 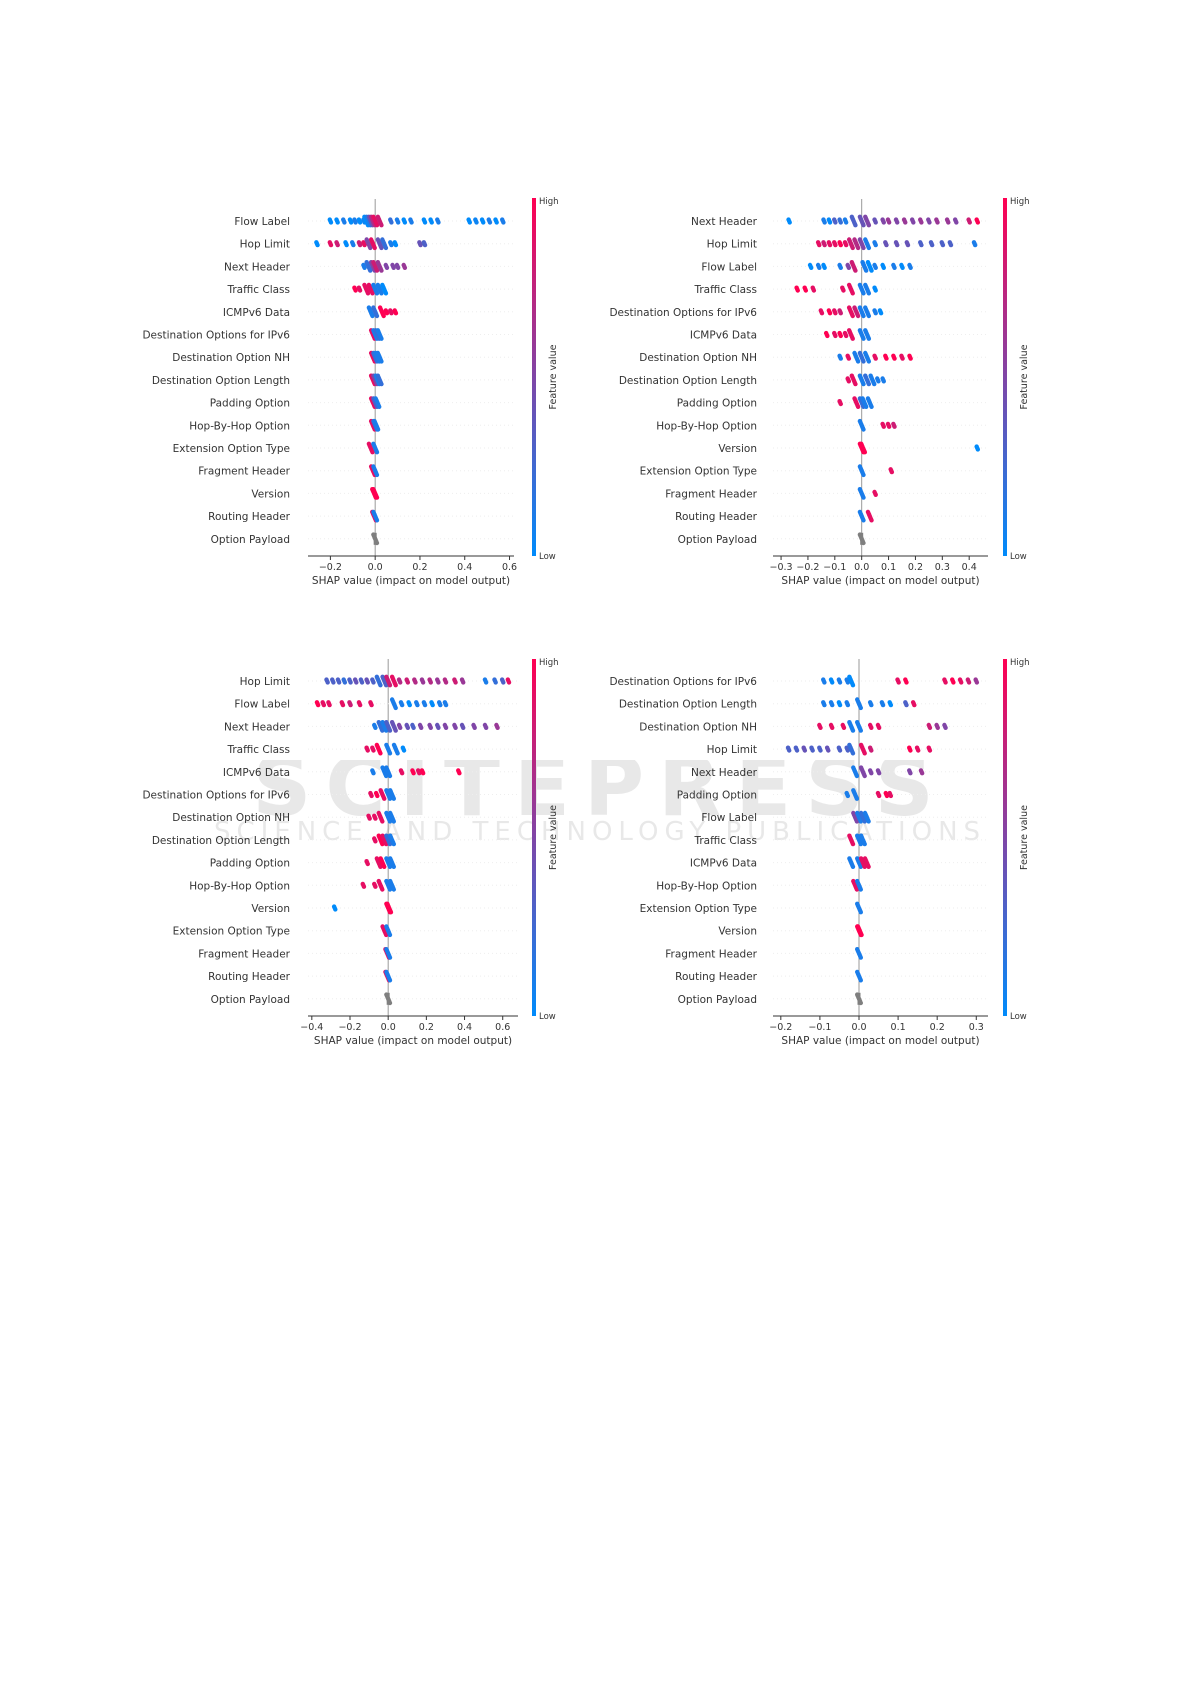 I want to click on x-tick-label: 0.2, so click(x=419, y=567).